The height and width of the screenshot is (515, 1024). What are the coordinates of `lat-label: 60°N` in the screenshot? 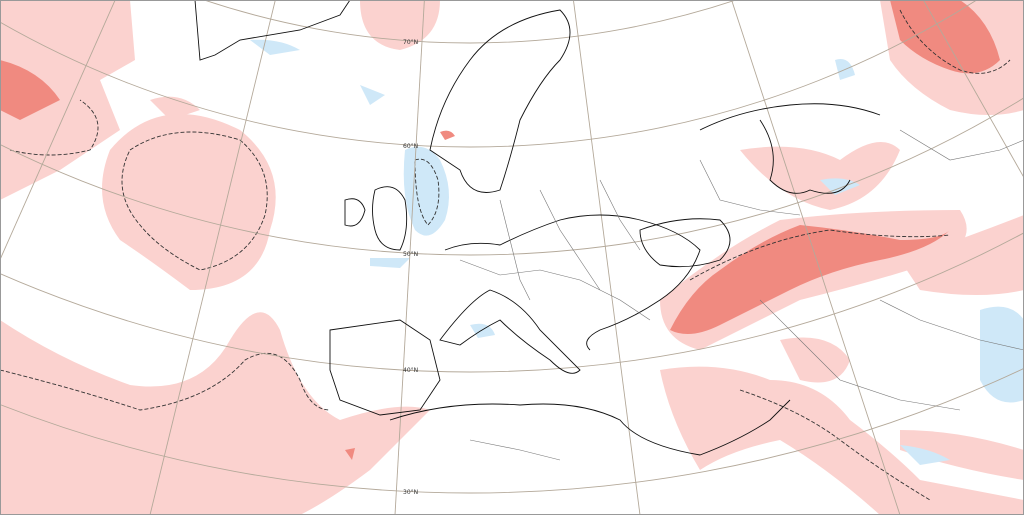 It's located at (410, 146).